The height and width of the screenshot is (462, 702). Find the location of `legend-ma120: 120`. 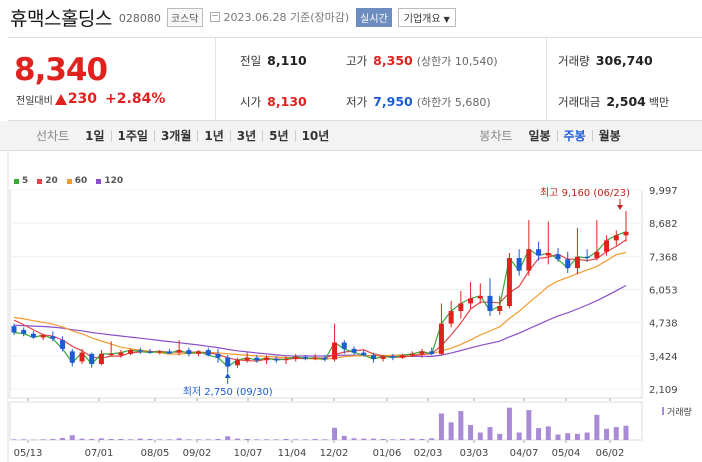

legend-ma120: 120 is located at coordinates (109, 181).